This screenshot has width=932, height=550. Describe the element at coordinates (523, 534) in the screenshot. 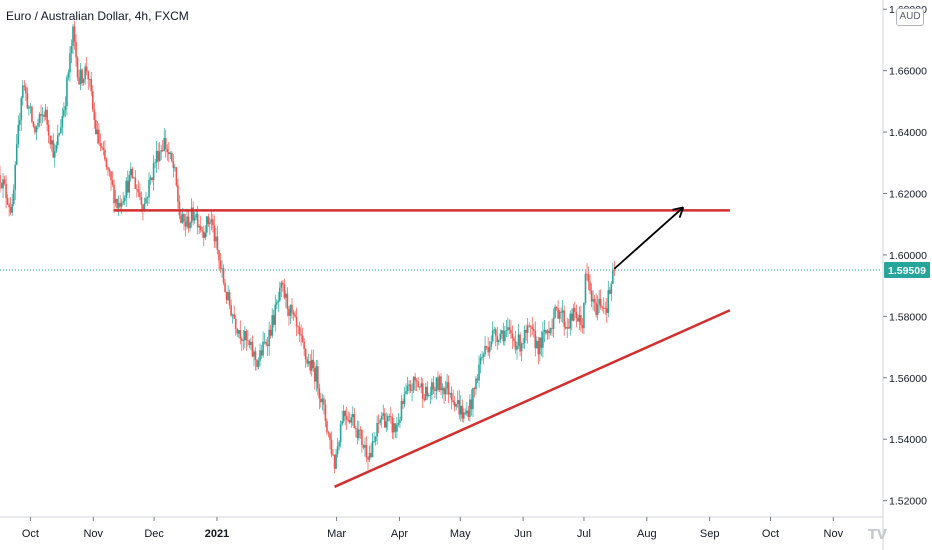

I see `x-tick-label: Jun` at that location.